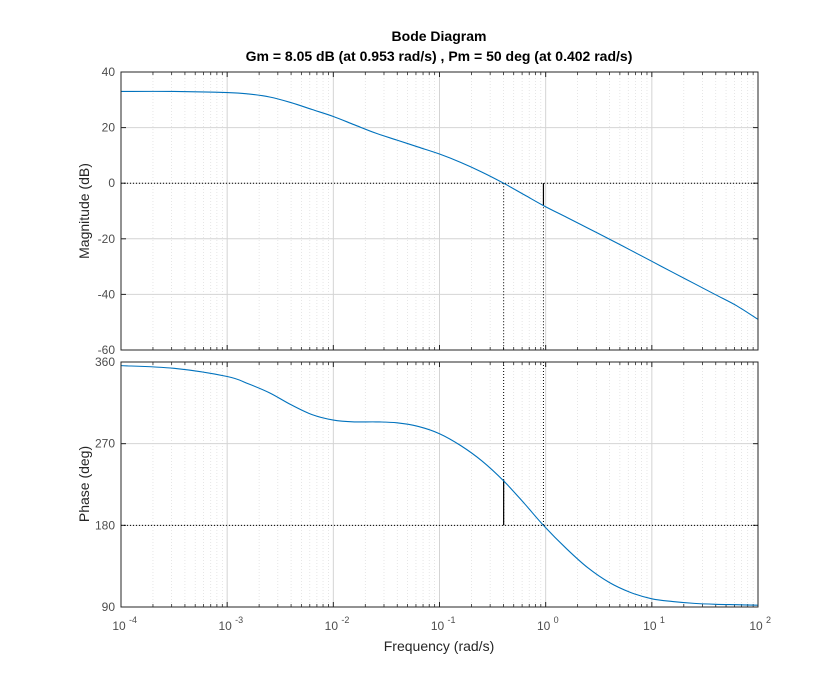 Image resolution: width=839 pixels, height=689 pixels. I want to click on magnitude-y-tick-label: 0, so click(111, 183).